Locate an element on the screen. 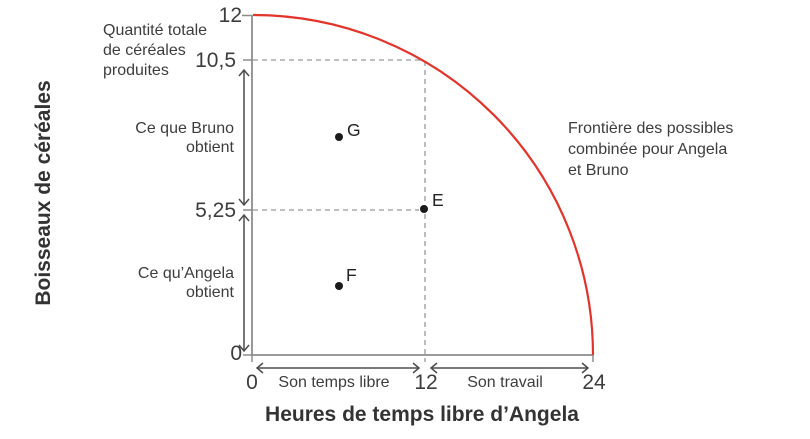 This screenshot has width=810, height=439. annotation-bruno: Ce que Bruno obtient is located at coordinates (177, 138).